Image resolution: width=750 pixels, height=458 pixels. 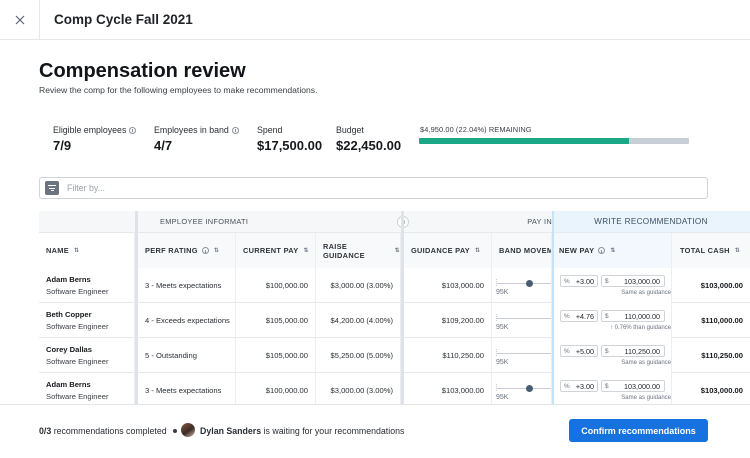 I want to click on col-header-name: NAME, so click(x=87, y=250).